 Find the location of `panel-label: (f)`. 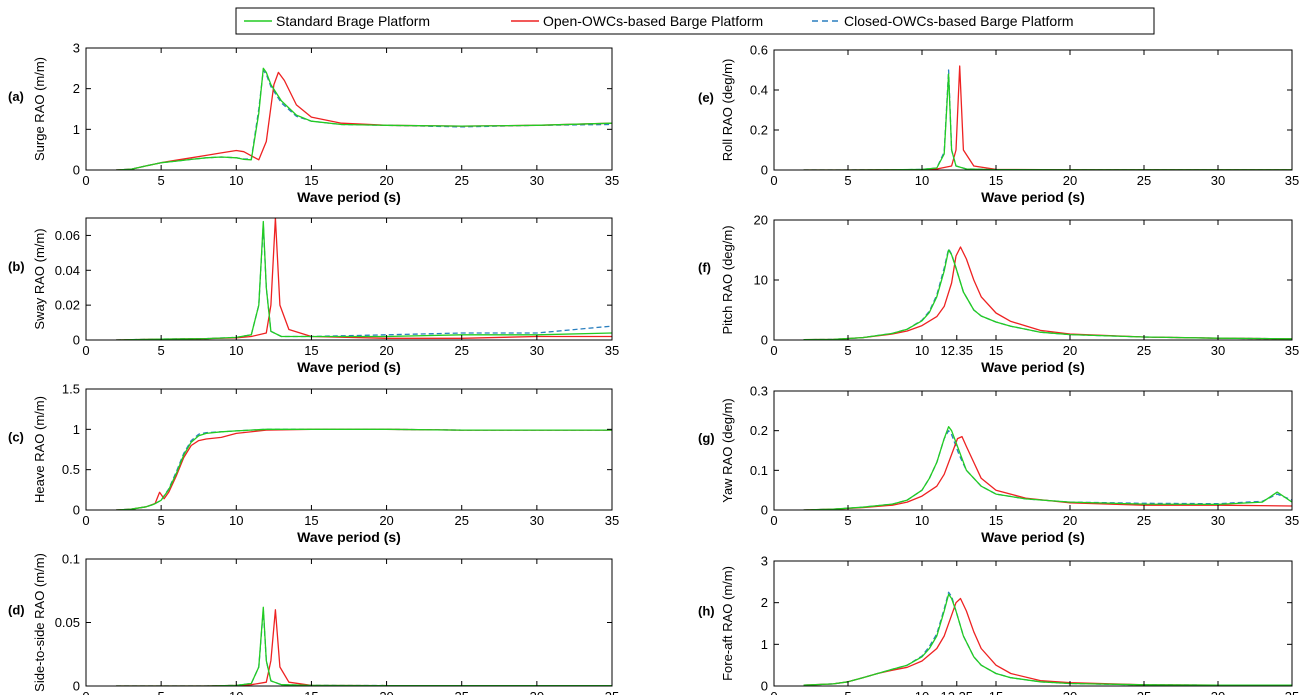

panel-label: (f) is located at coordinates (704, 267).